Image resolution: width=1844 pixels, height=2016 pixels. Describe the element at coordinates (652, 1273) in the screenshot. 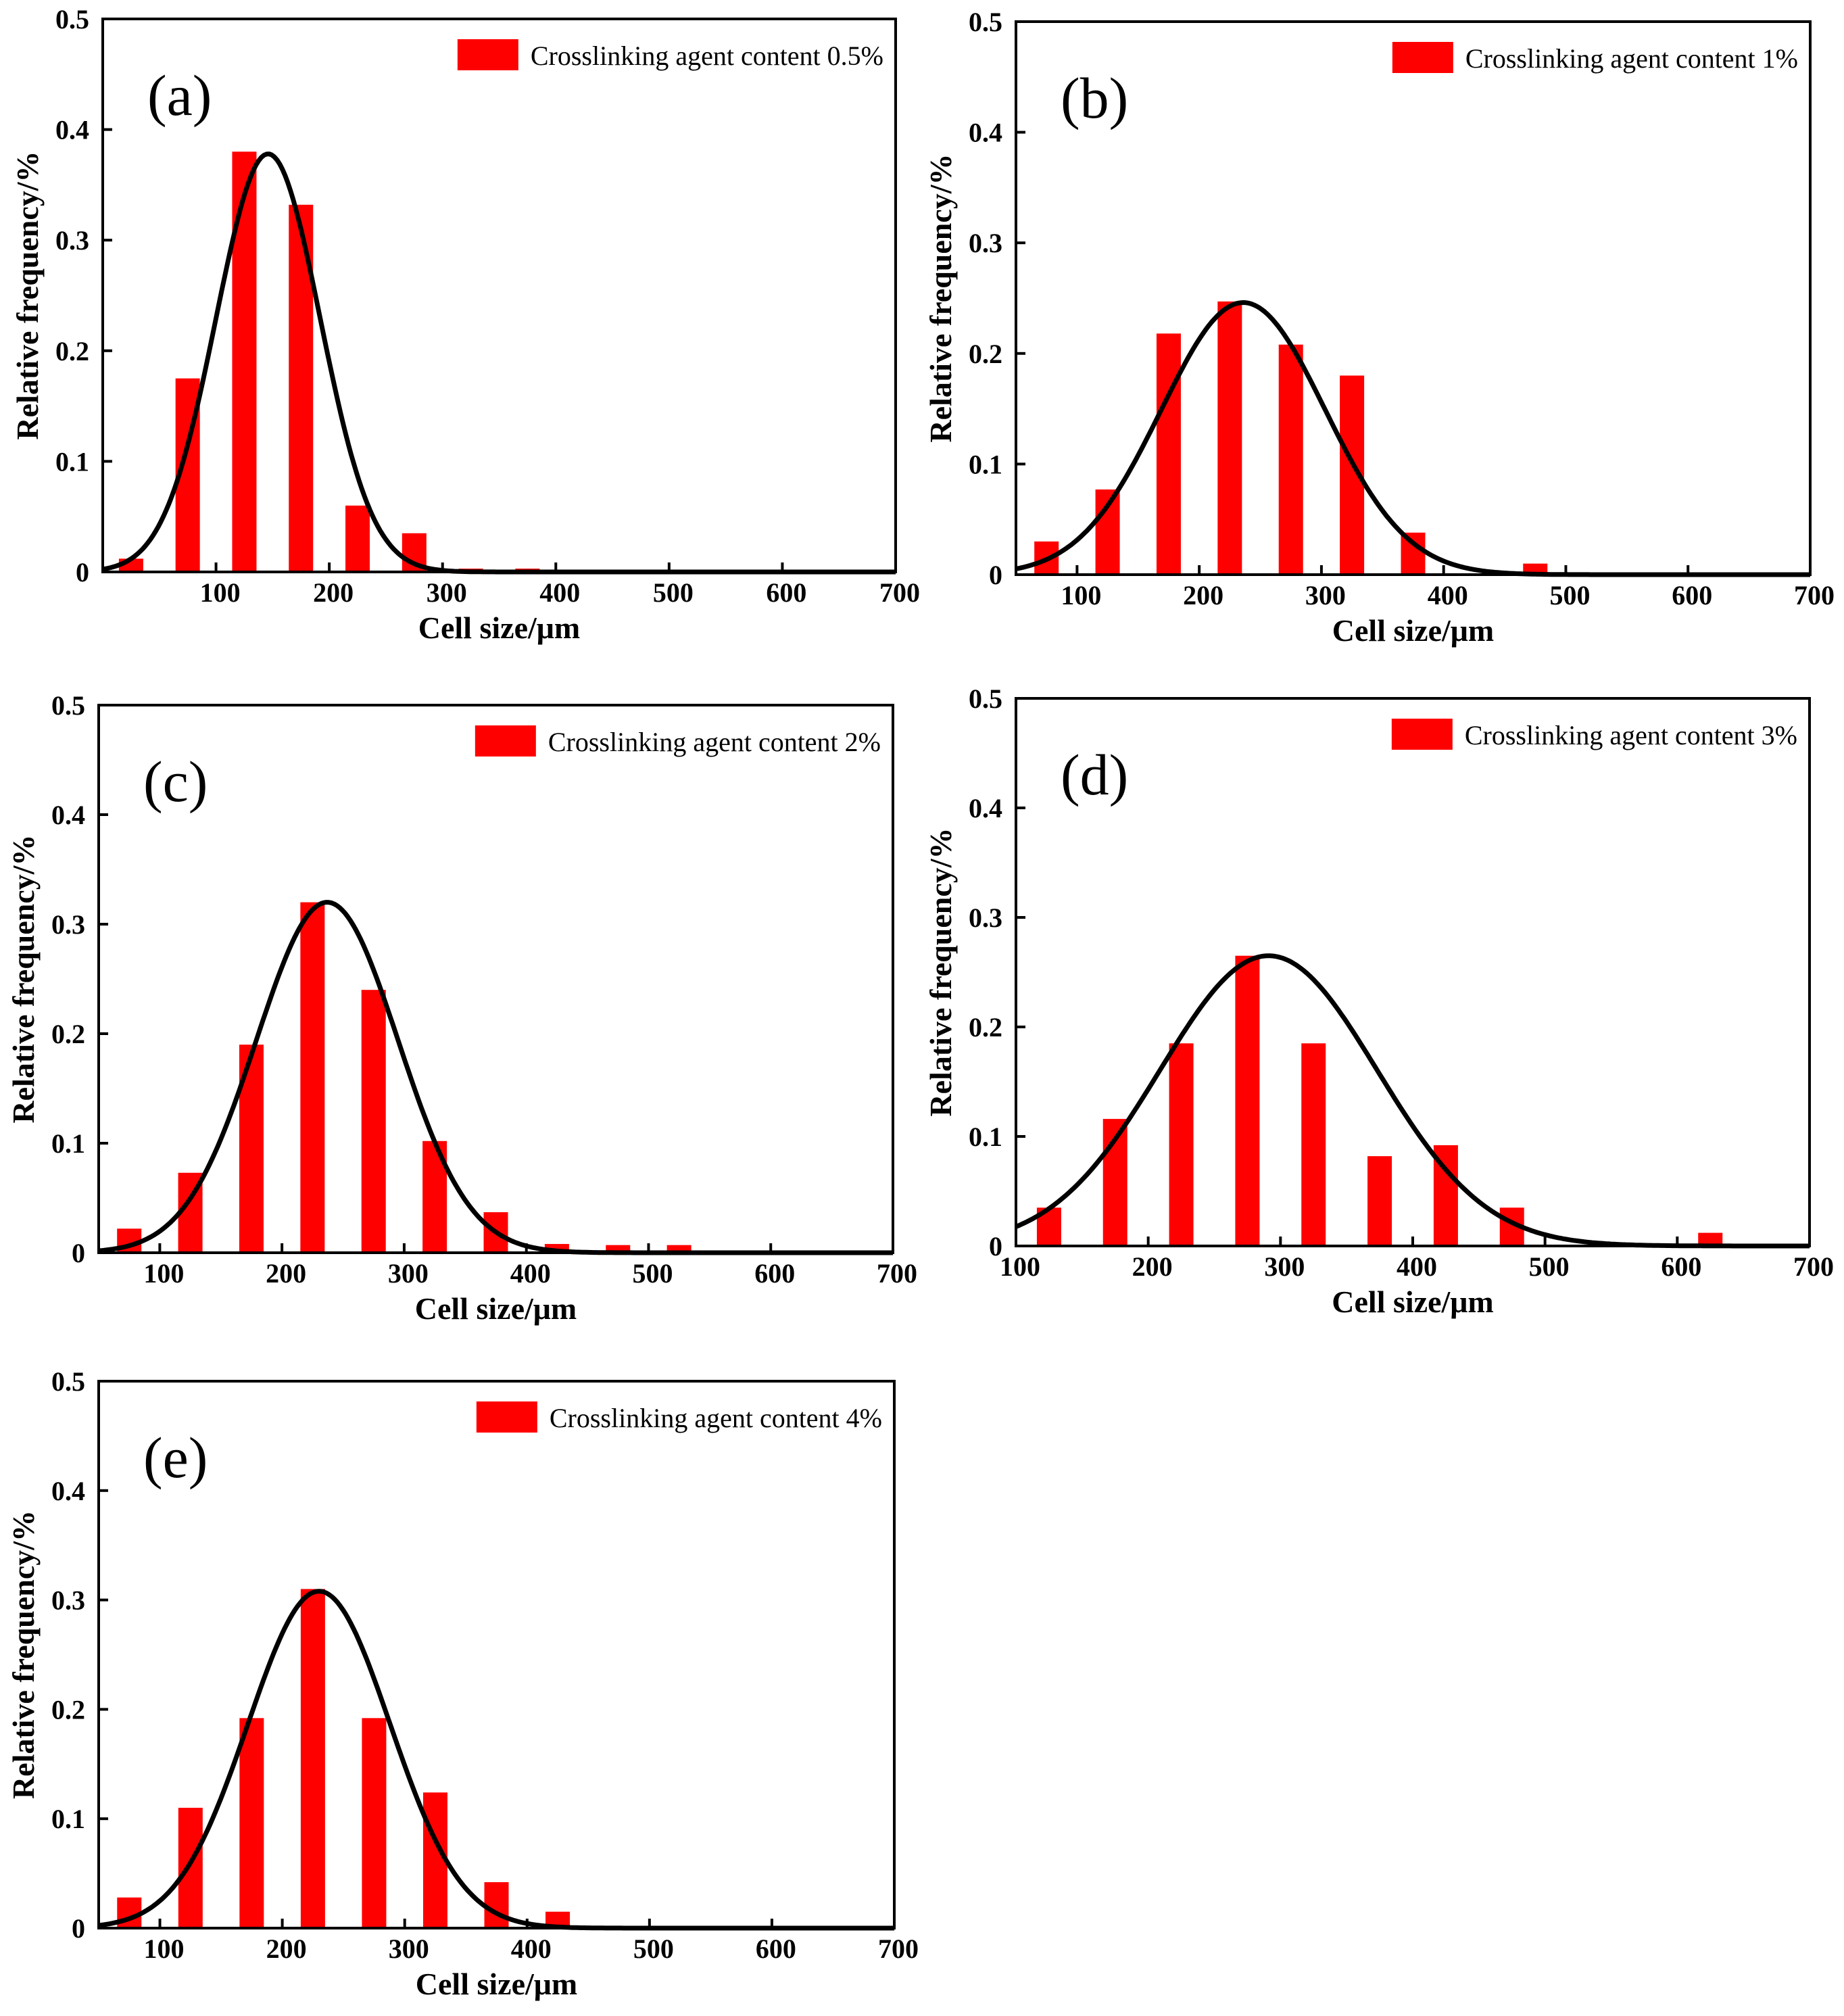

I see `x-tick-label-c-500: 500` at that location.